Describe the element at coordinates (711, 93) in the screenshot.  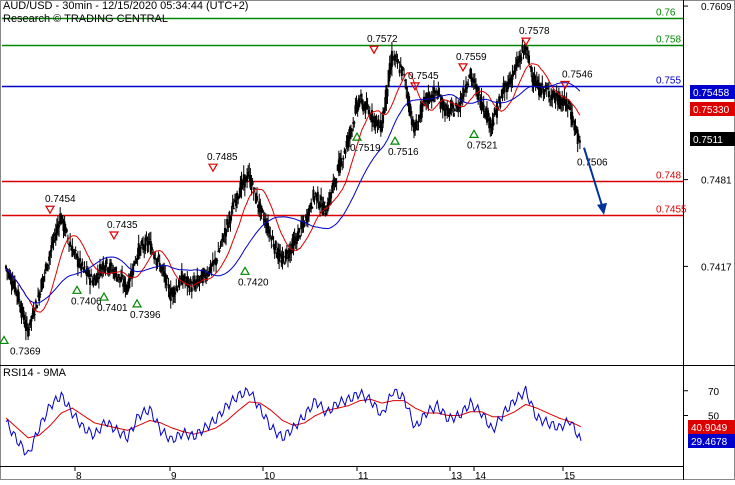
I see `slow-ma-value: 0.75458` at that location.